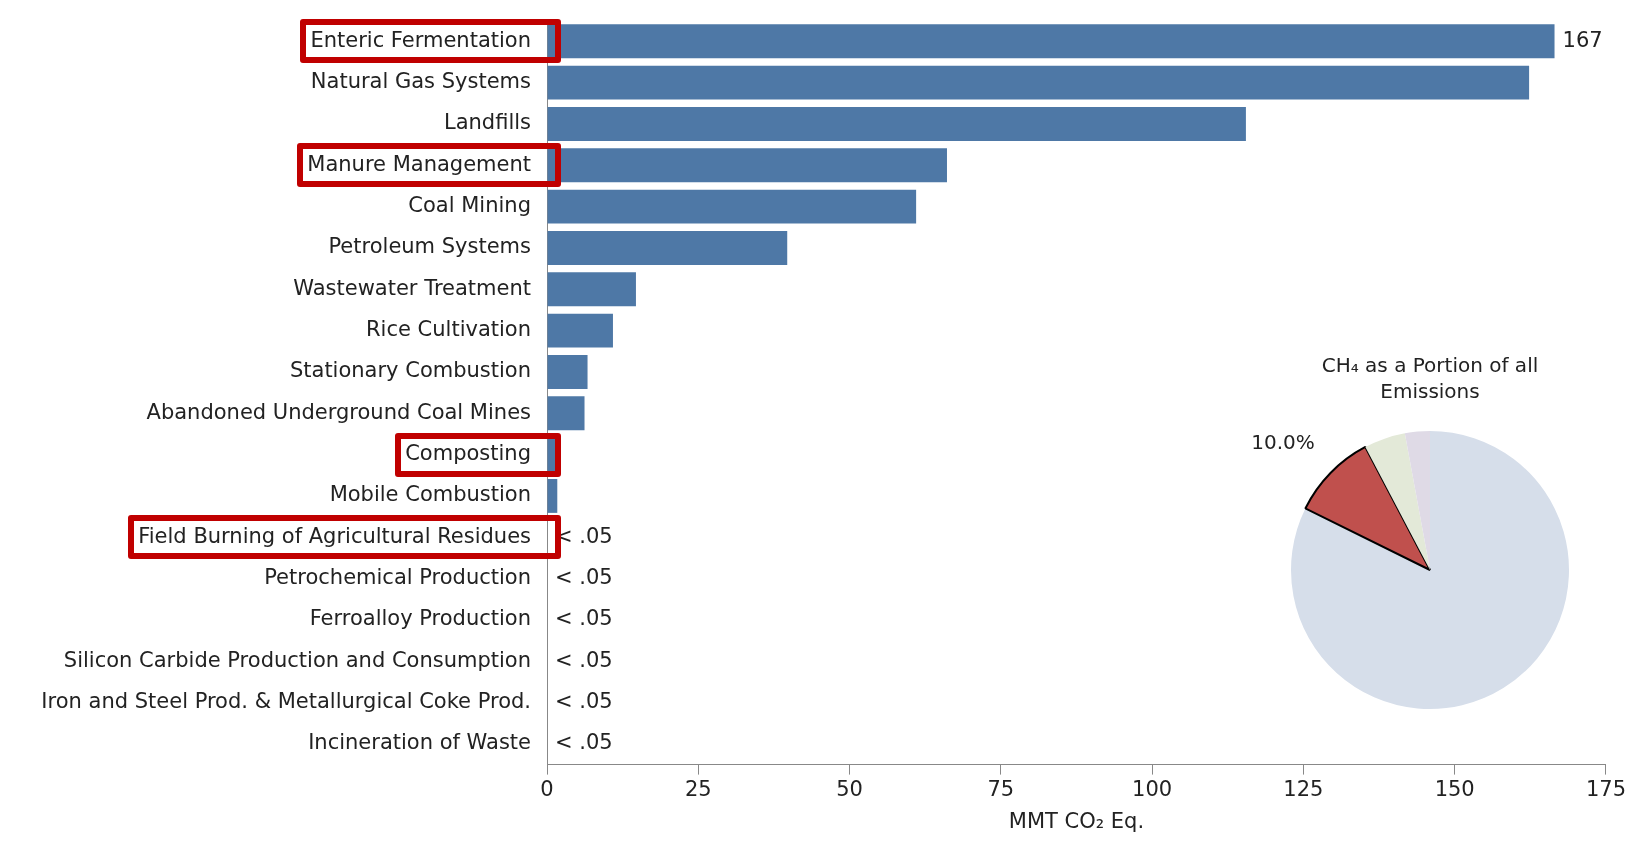 The height and width of the screenshot is (843, 1629). What do you see at coordinates (420, 618) in the screenshot?
I see `y-tick-label: Ferroalloy Production` at bounding box center [420, 618].